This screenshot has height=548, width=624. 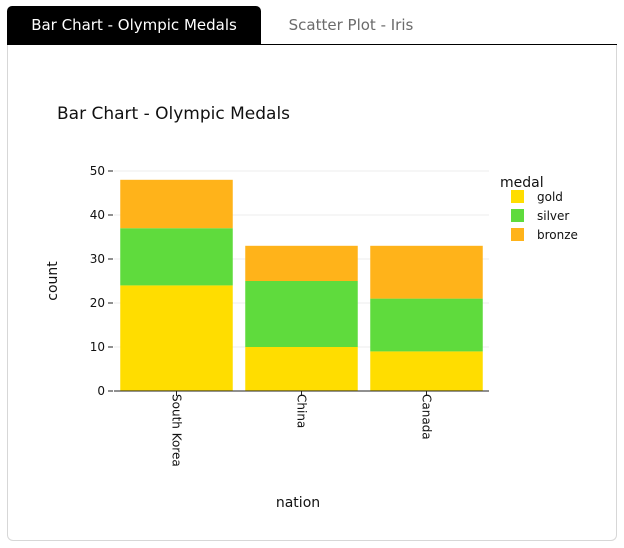 What do you see at coordinates (517, 234) in the screenshot?
I see `legend-swatch-bronze` at bounding box center [517, 234].